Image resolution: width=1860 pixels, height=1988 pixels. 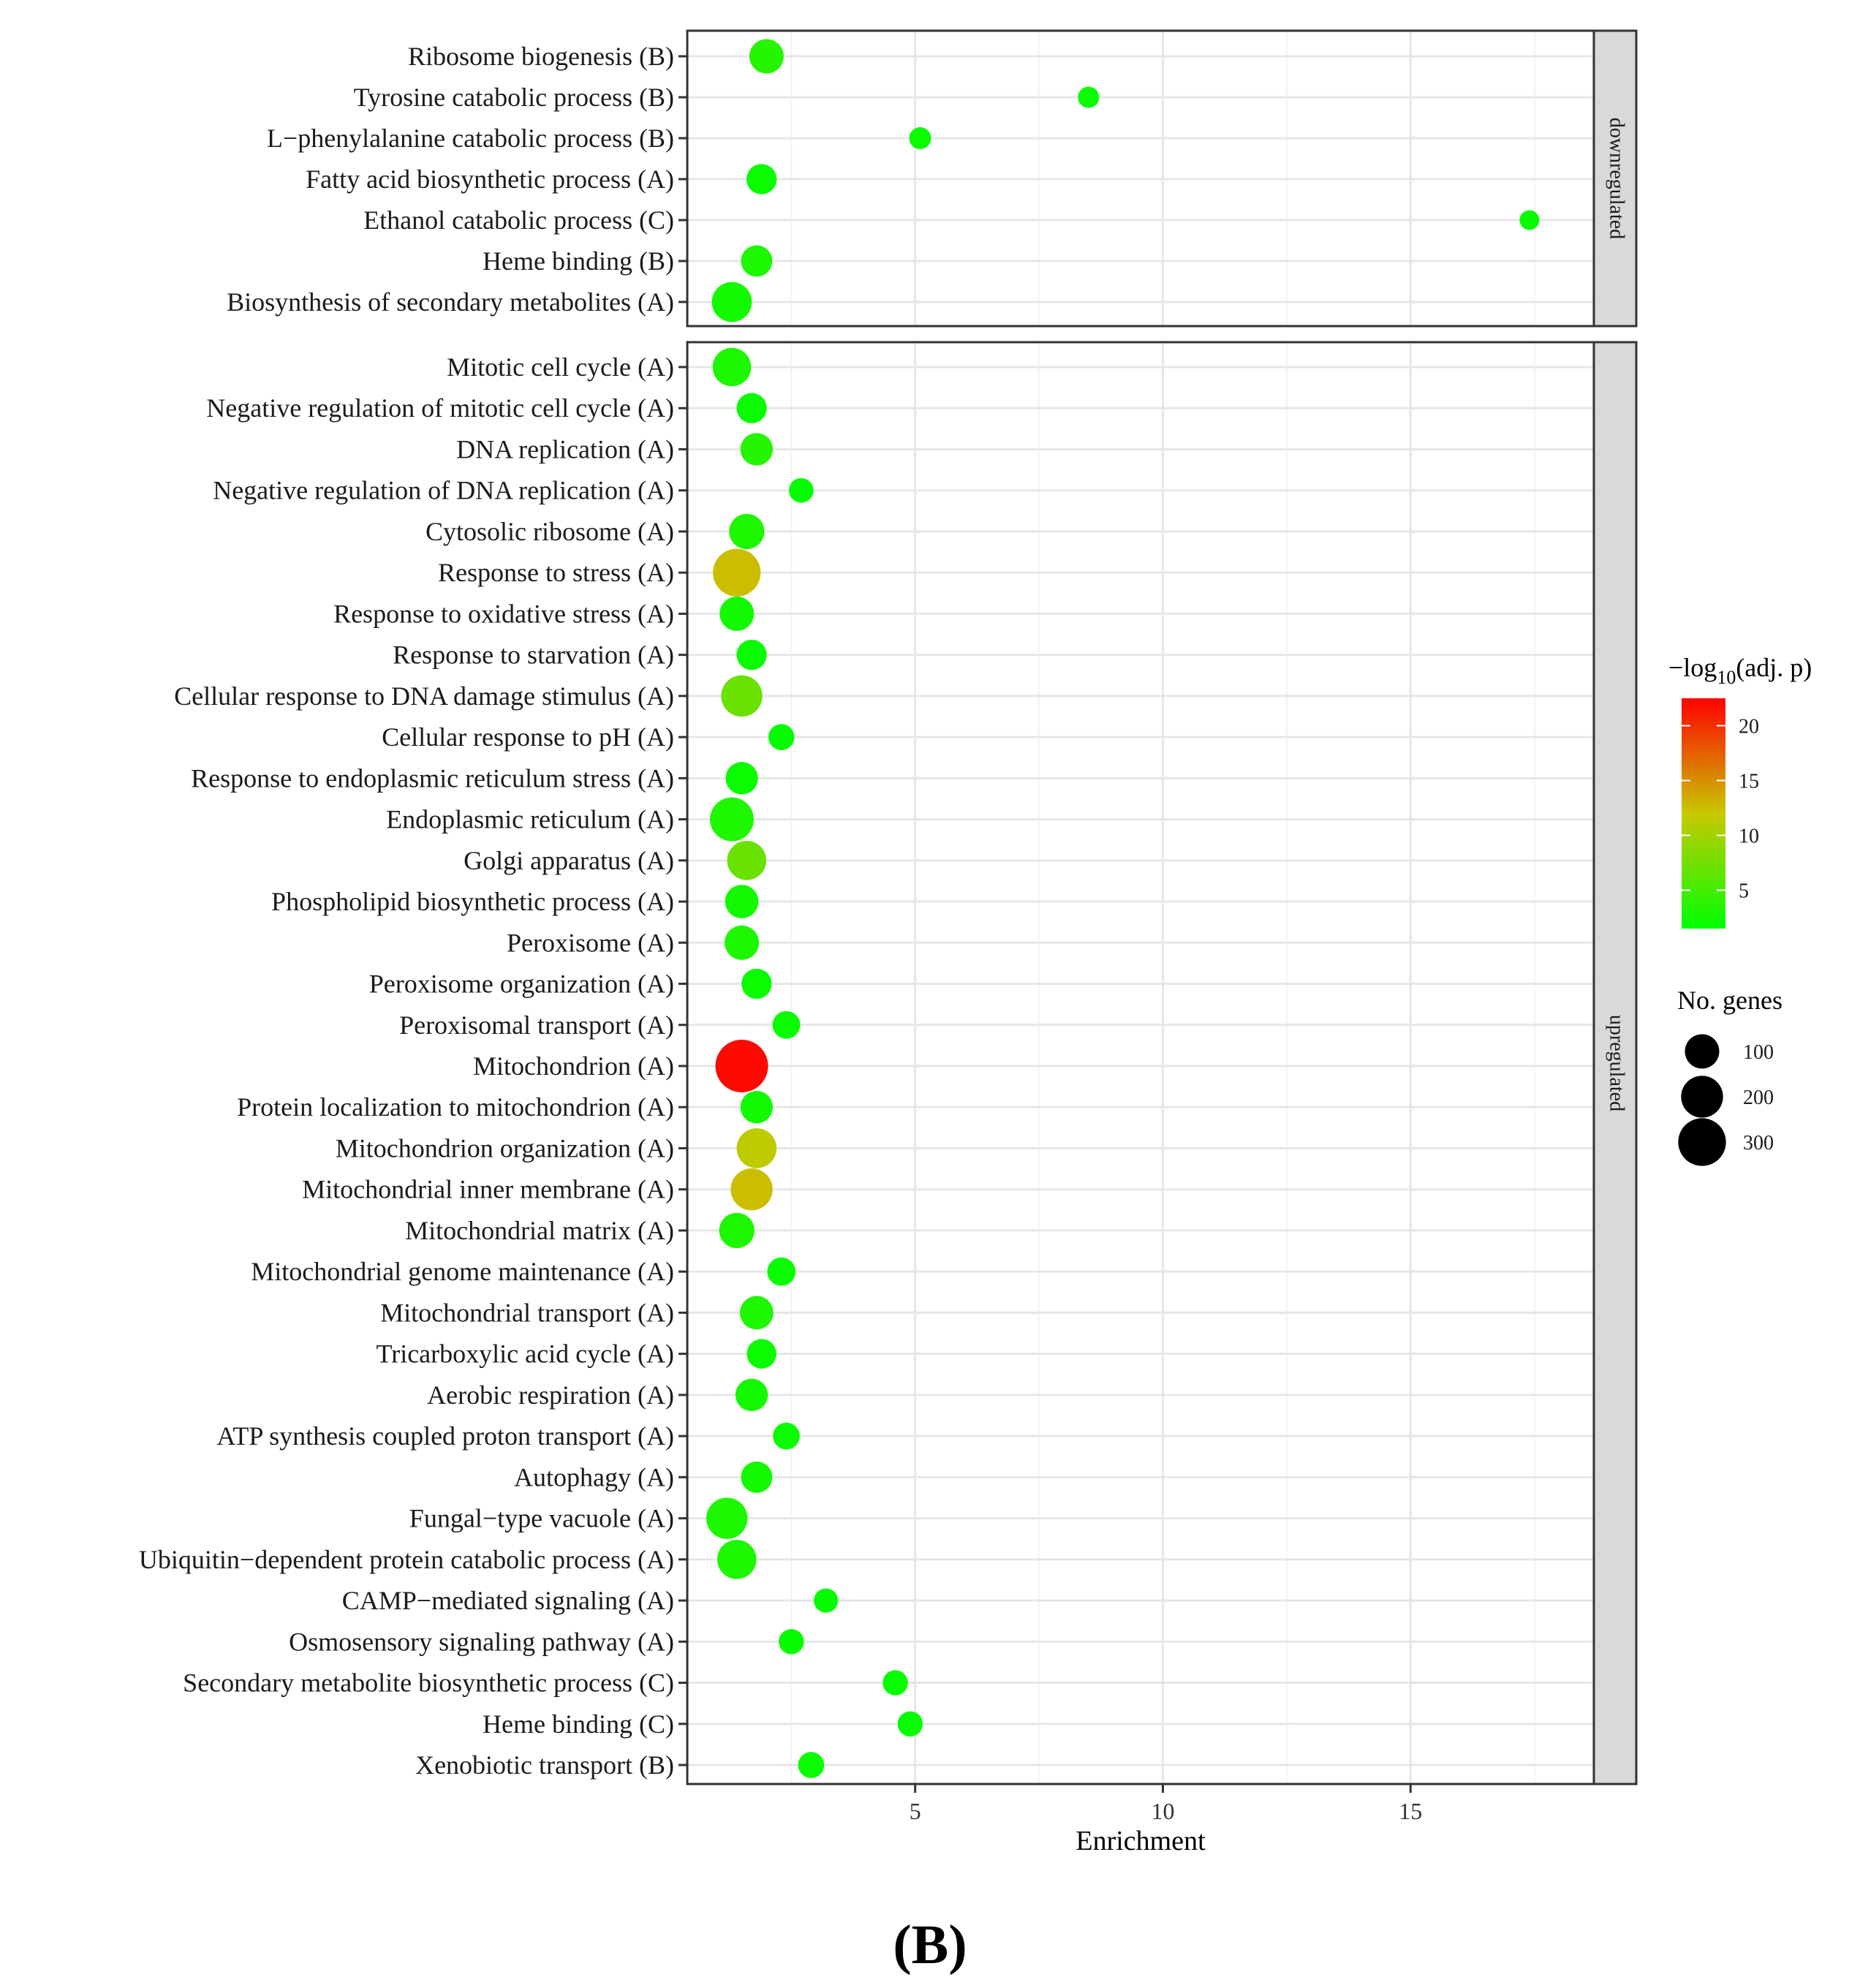 I want to click on term-label: Tricarboxylic acid cycle (A), so click(x=525, y=1354).